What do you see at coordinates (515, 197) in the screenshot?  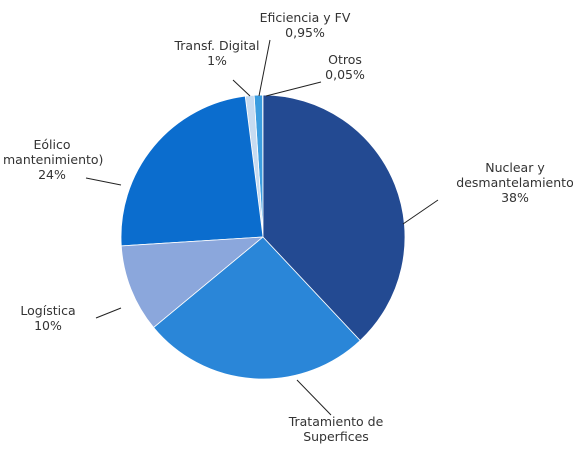 I see `value-label: 38%` at bounding box center [515, 197].